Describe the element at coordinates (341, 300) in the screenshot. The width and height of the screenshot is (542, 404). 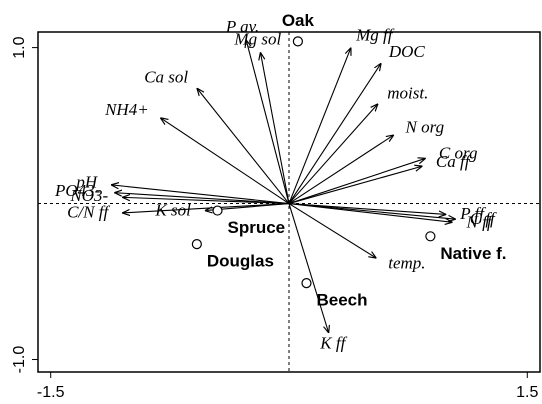
I see `site-label: Beech` at that location.